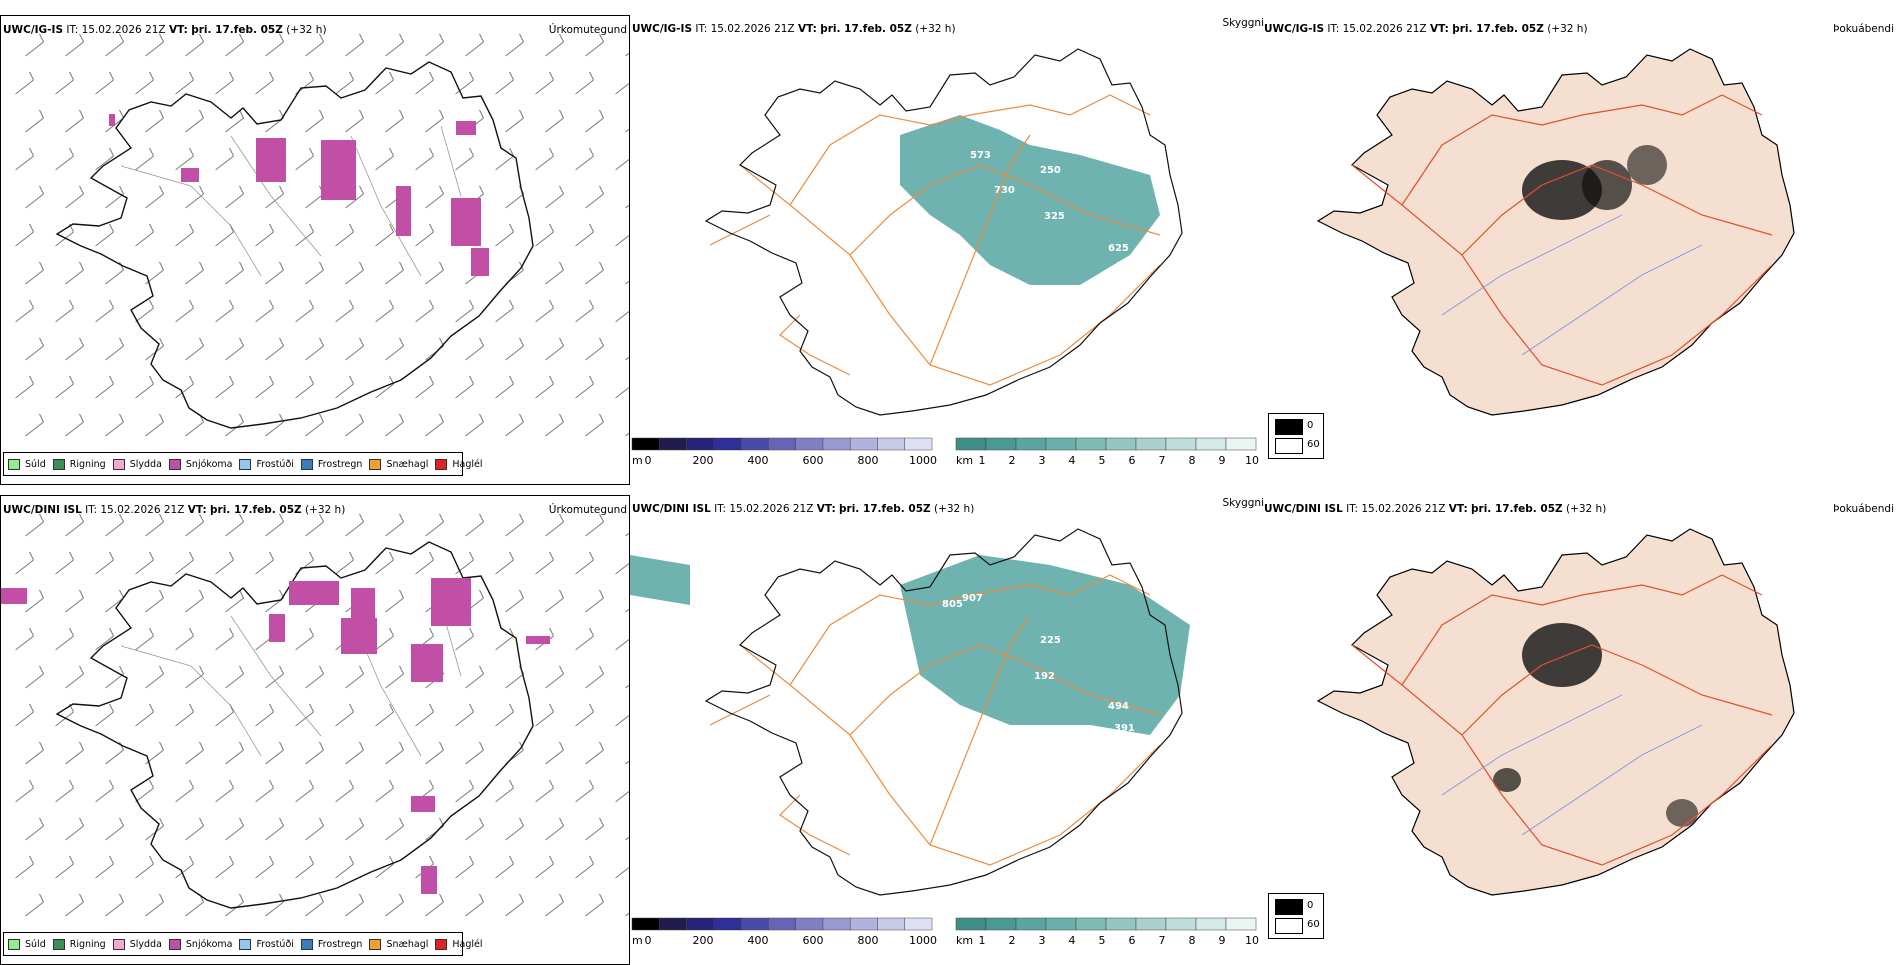 Image resolution: width=1900 pixels, height=965 pixels. Describe the element at coordinates (88, 464) in the screenshot. I see `legend-label: Rigning` at that location.